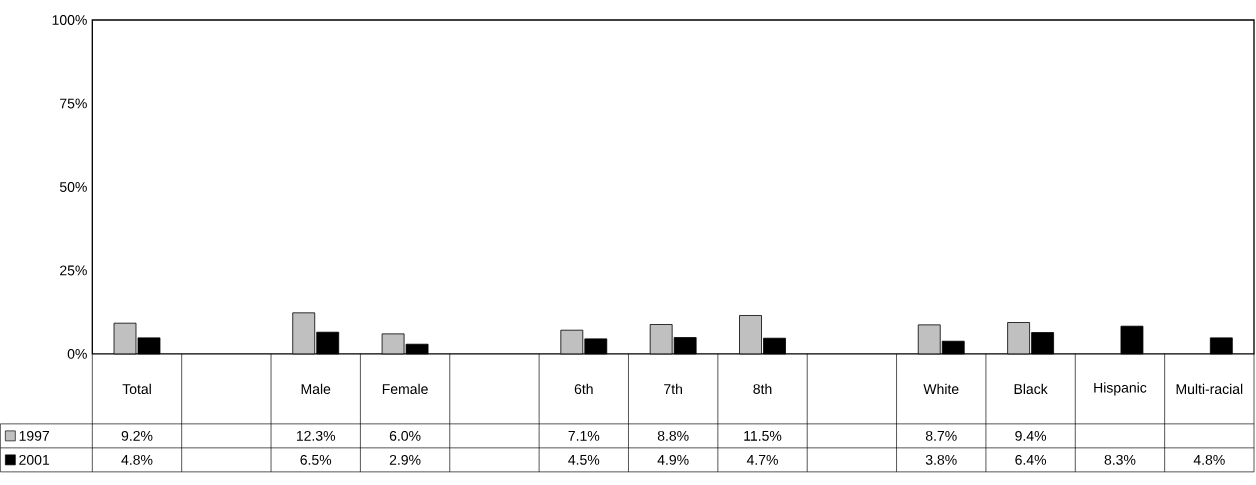 Image resolution: width=1256 pixels, height=485 pixels. I want to click on data-label: 4.9%, so click(673, 459).